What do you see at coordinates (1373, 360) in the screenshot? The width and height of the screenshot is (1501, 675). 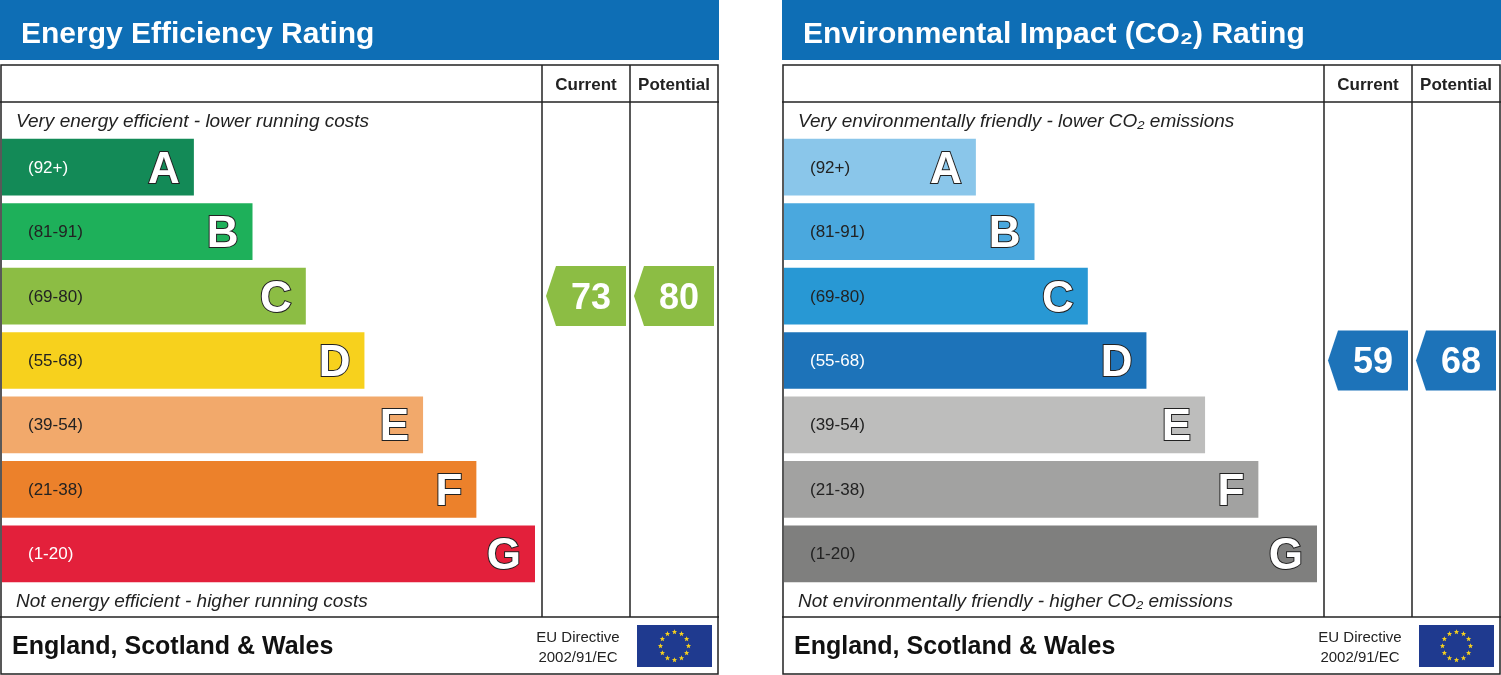 I see `text: 59` at bounding box center [1373, 360].